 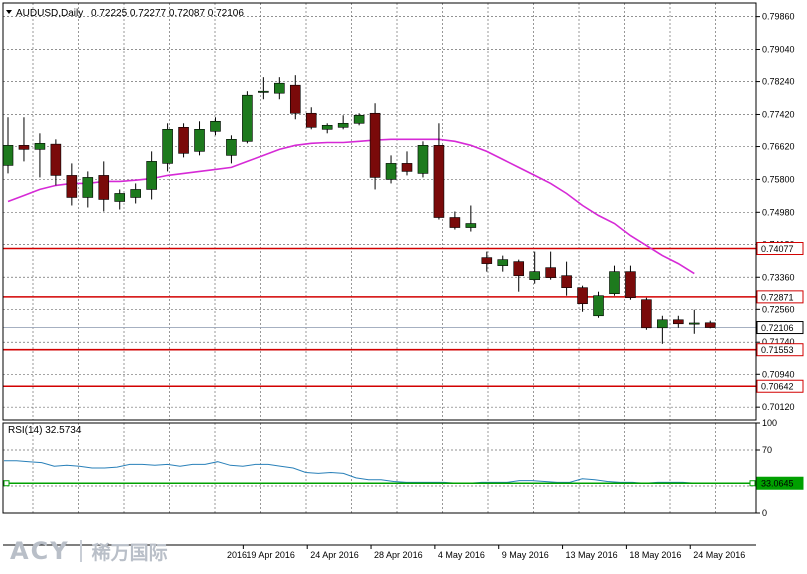 What do you see at coordinates (778, 374) in the screenshot?
I see `price-tick-label: 0.70940` at bounding box center [778, 374].